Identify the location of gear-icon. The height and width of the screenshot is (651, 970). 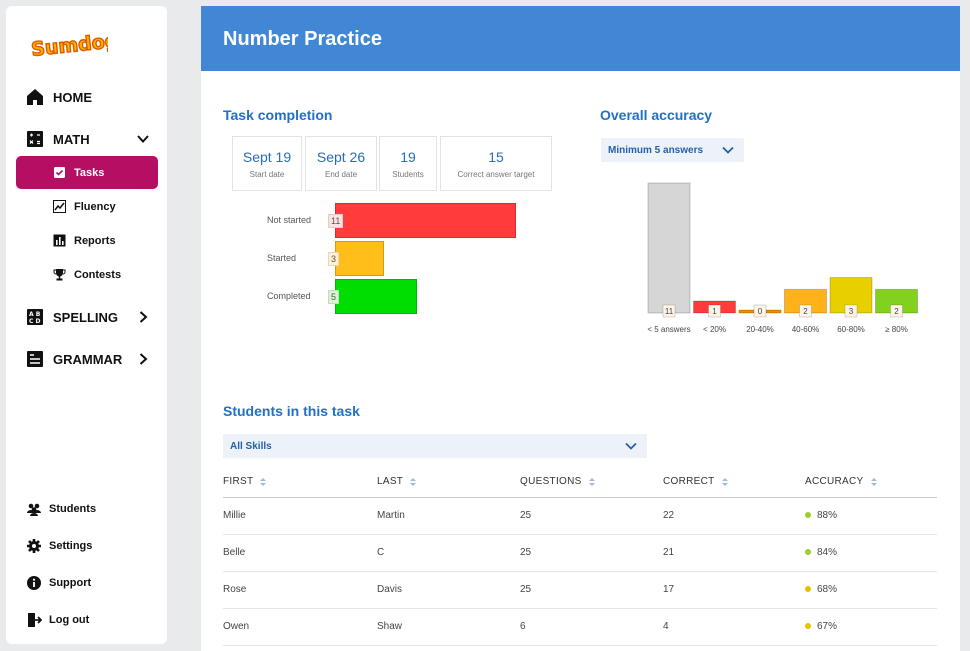
(34, 546).